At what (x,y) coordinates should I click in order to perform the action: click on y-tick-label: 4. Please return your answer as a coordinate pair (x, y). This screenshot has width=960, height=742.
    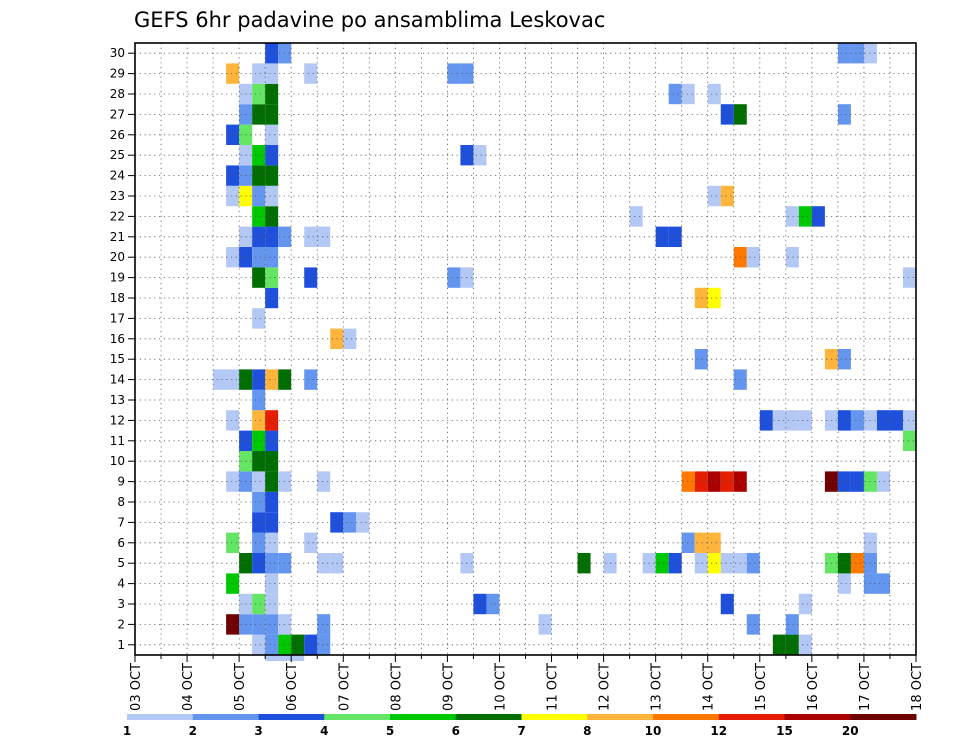
    Looking at the image, I should click on (121, 584).